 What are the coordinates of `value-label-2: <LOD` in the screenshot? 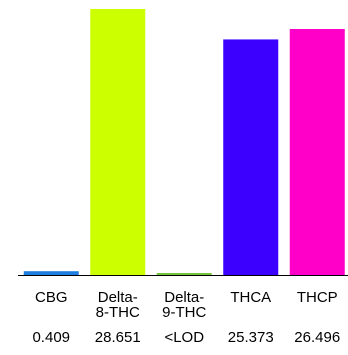 It's located at (184, 337).